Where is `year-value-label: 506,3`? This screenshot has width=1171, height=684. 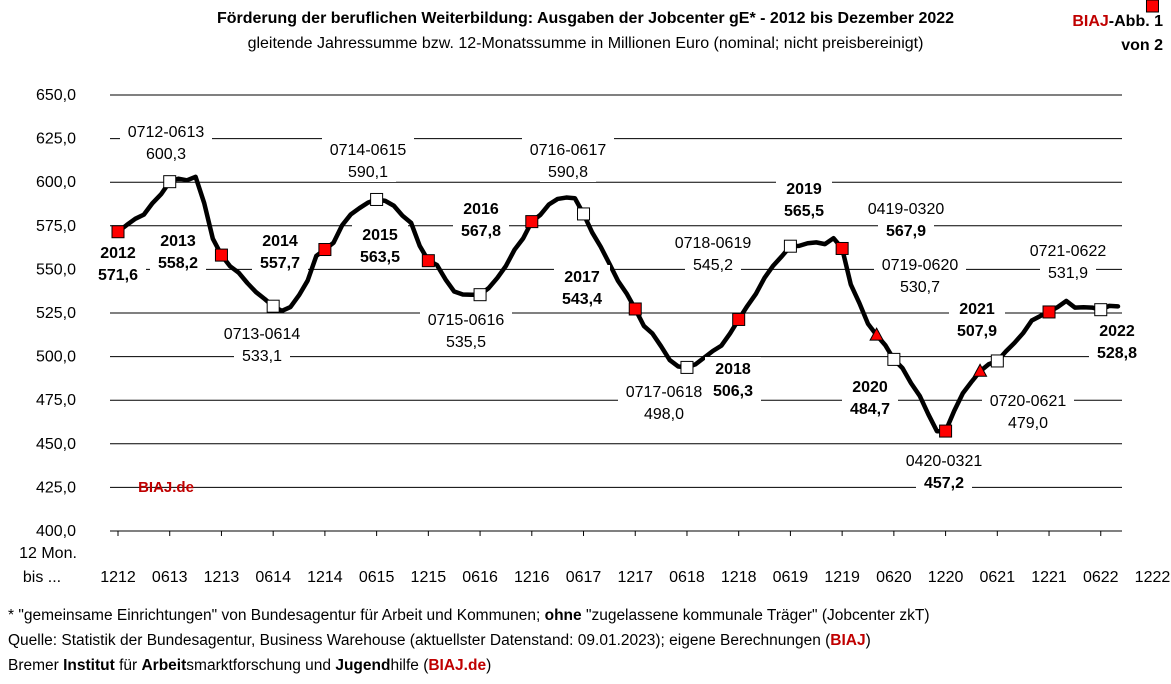 year-value-label: 506,3 is located at coordinates (733, 391).